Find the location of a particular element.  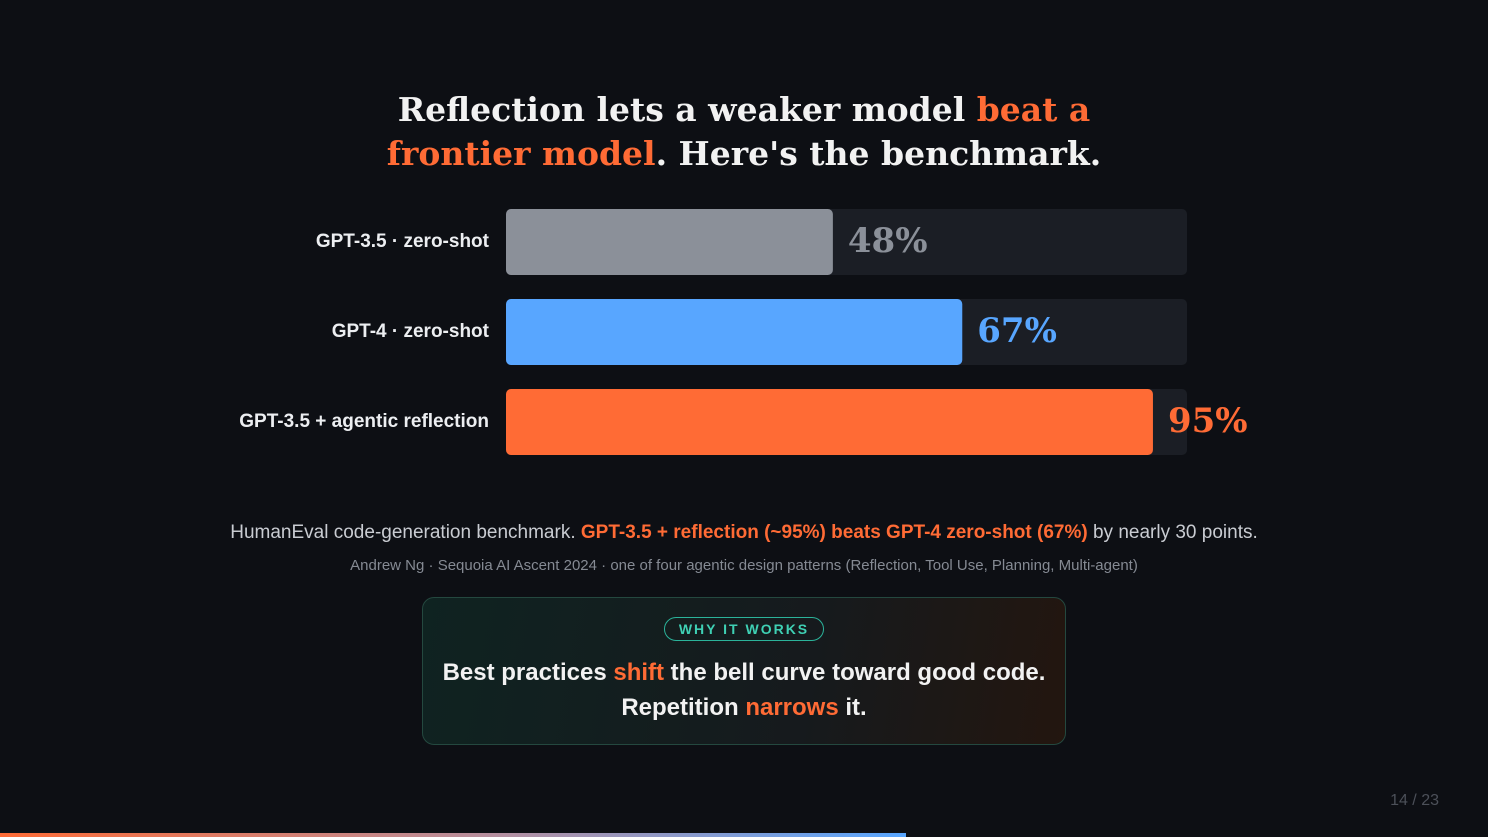

page-number: 14 / 23 is located at coordinates (1414, 800).